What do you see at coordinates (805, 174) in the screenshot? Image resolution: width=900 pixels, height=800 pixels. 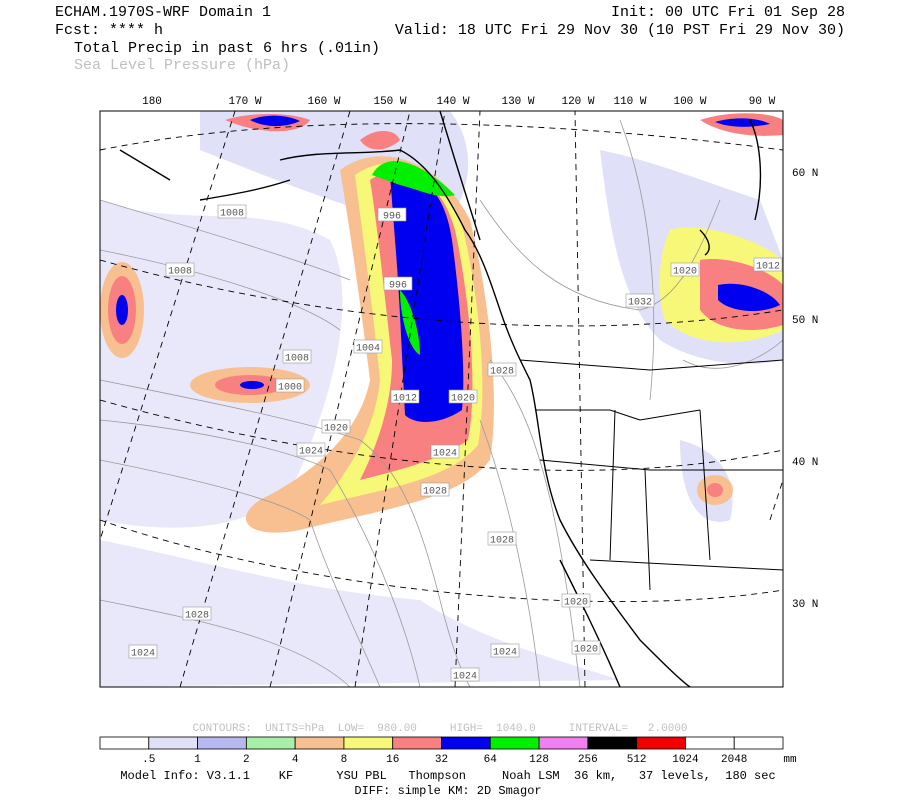 I see `latitude-label: 60 N` at bounding box center [805, 174].